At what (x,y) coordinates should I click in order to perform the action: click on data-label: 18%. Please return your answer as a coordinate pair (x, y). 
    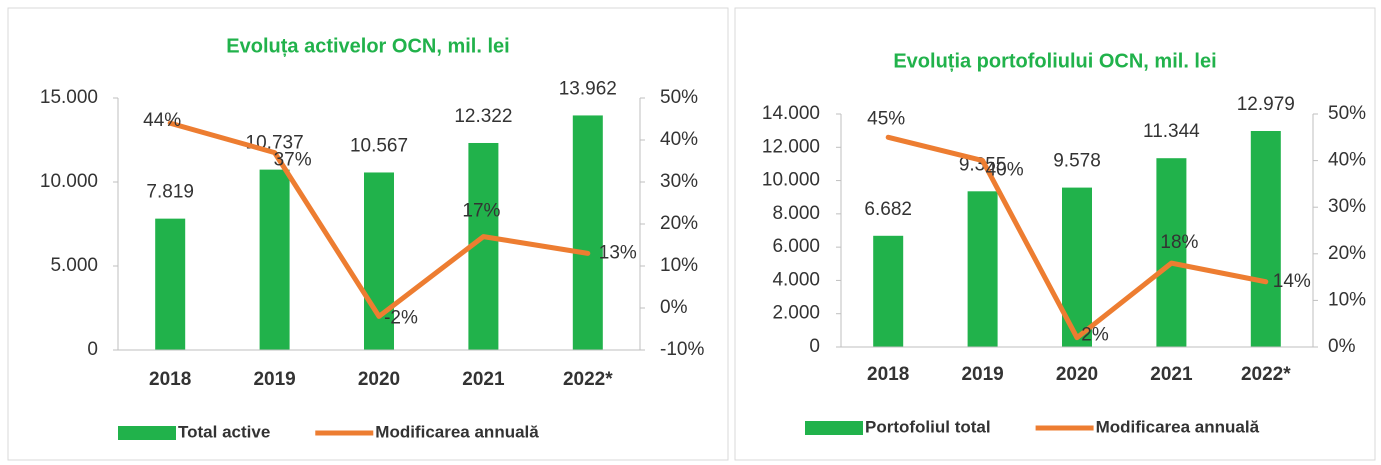
    Looking at the image, I should click on (1179, 242).